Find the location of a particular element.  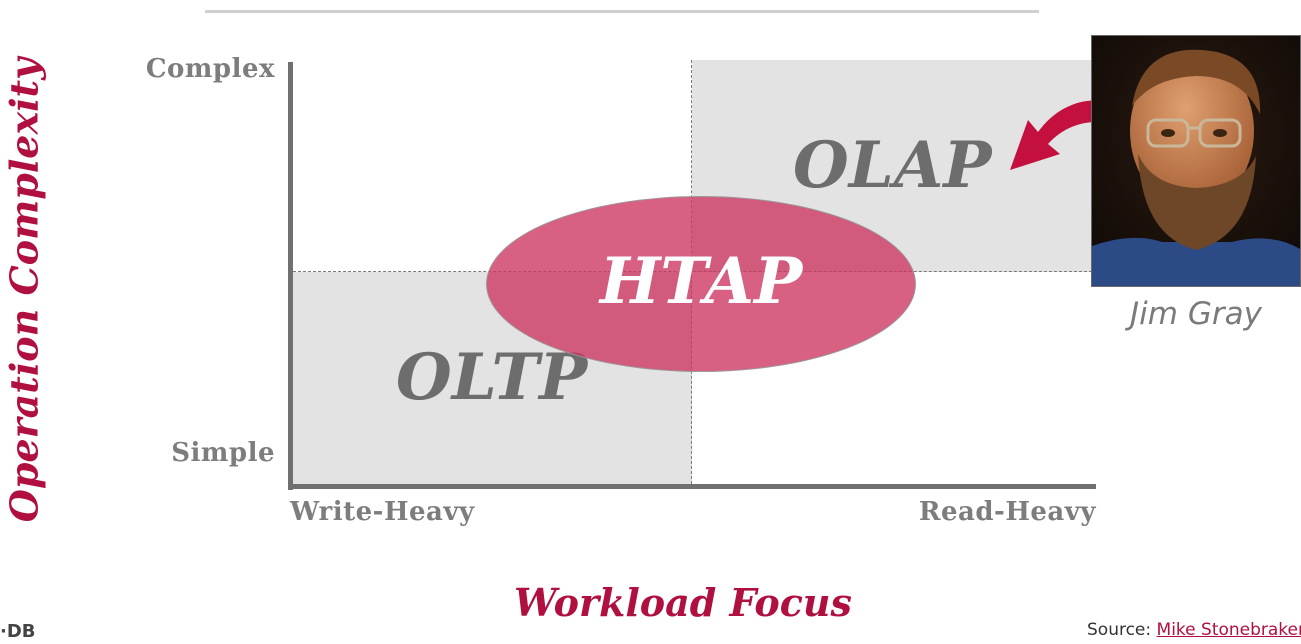

jim-gray-photo is located at coordinates (1196, 161).